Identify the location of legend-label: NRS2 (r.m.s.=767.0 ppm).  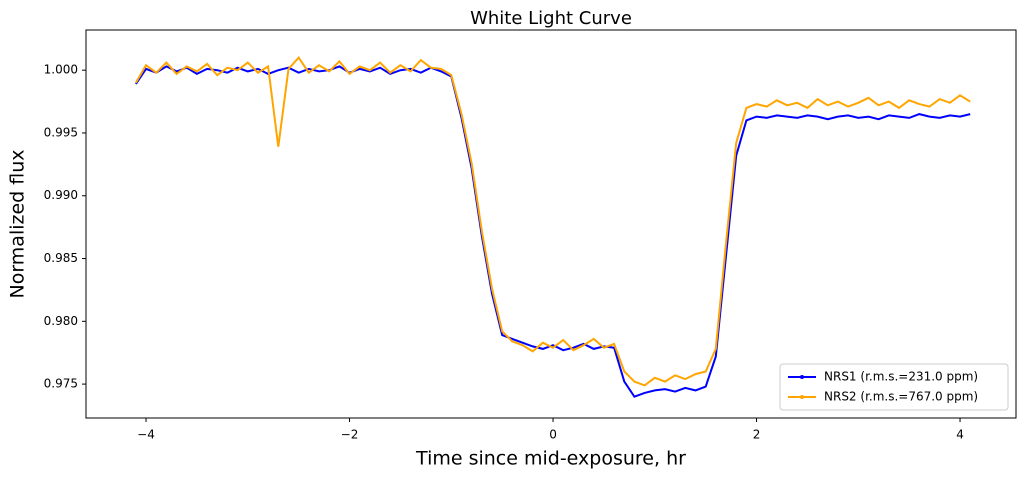
(901, 397).